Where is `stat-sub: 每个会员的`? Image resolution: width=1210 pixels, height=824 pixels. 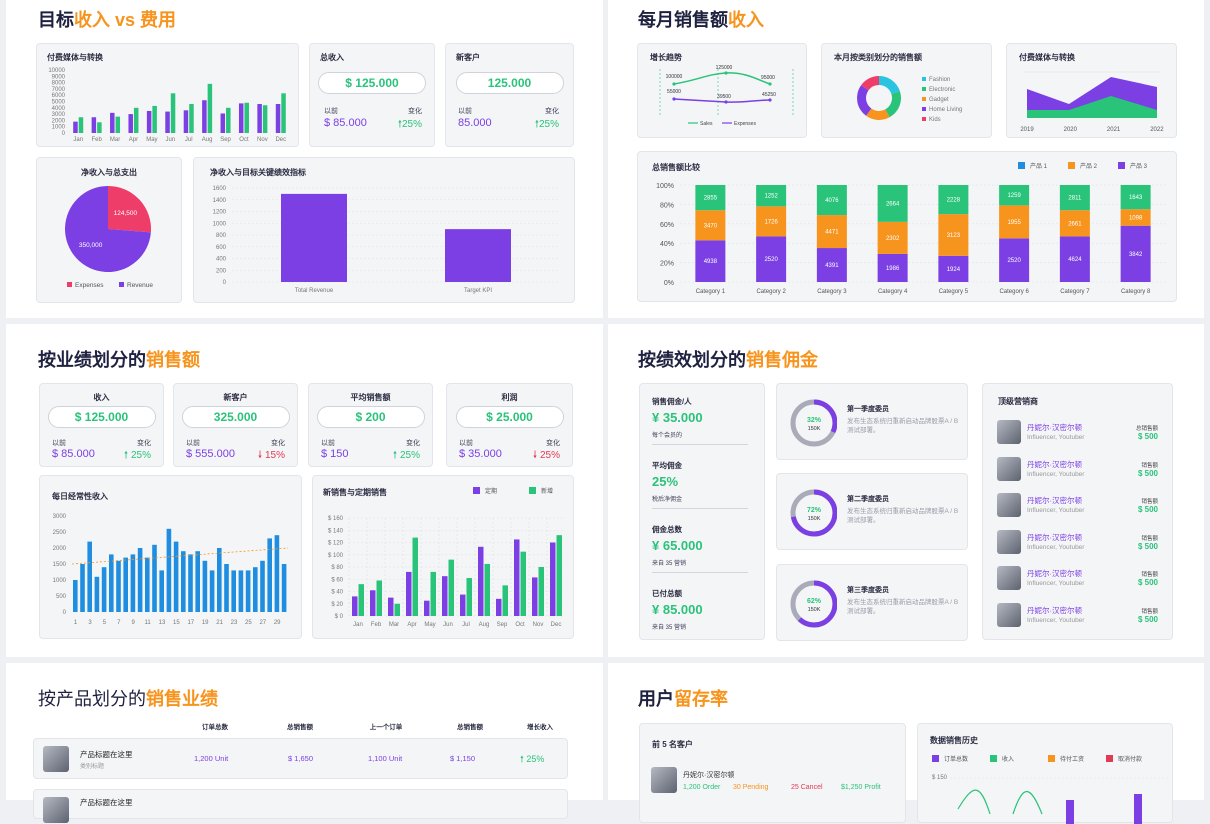 stat-sub: 每个会员的 is located at coordinates (667, 436).